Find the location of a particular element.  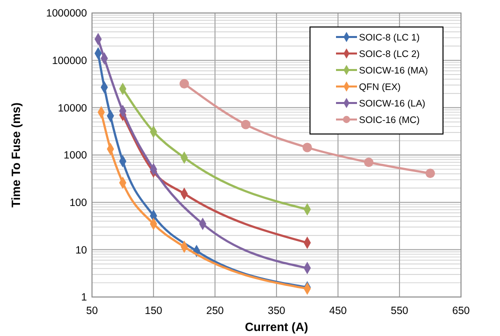

legend-label: SOIC-16 (MC) is located at coordinates (389, 120).